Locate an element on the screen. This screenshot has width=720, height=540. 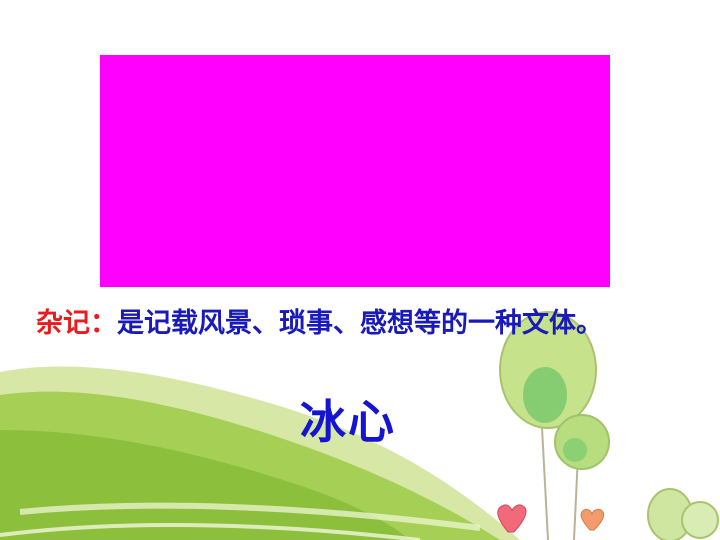
definition-text: 杂记：是记载风景、琐事、感想等的一种文体。 is located at coordinates (356, 324).